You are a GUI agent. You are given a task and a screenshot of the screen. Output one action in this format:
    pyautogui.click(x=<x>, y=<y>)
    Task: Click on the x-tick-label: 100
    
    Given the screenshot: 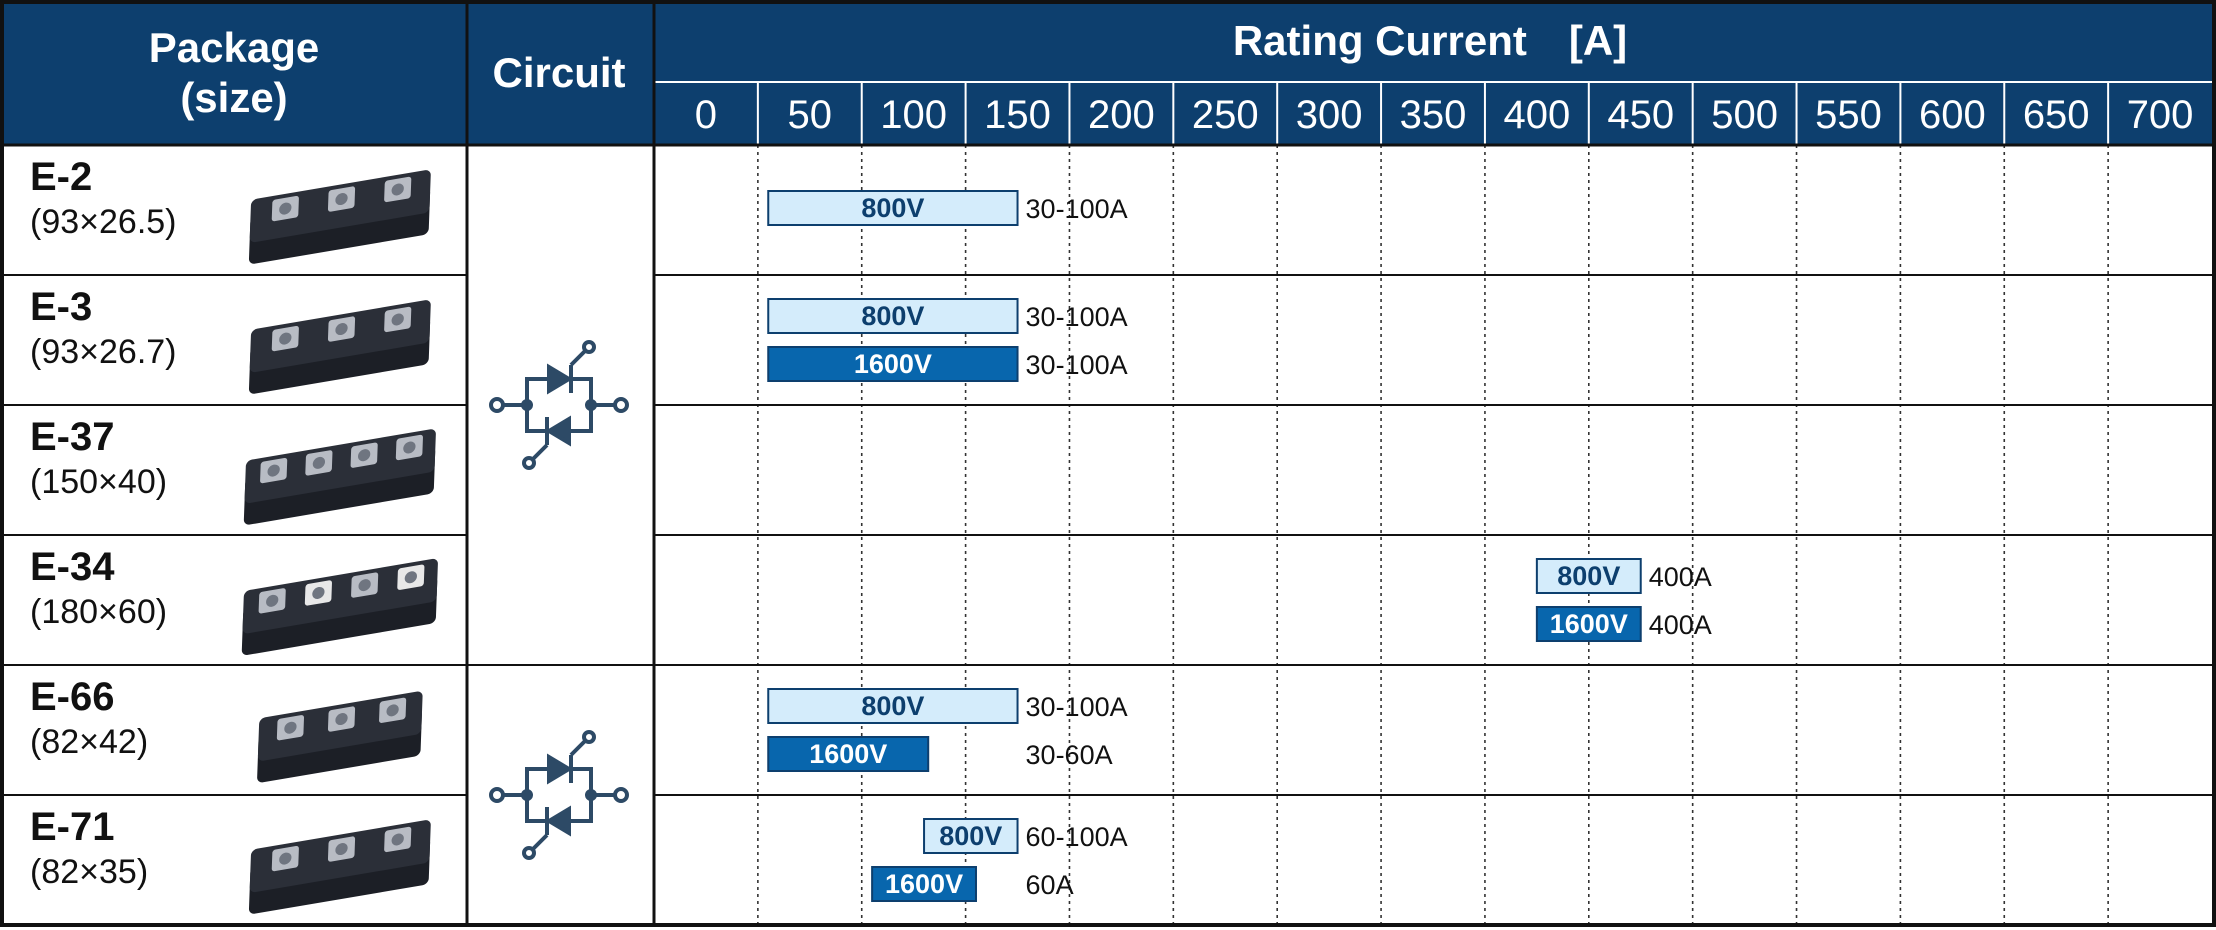 What is the action you would take?
    pyautogui.click(x=913, y=115)
    